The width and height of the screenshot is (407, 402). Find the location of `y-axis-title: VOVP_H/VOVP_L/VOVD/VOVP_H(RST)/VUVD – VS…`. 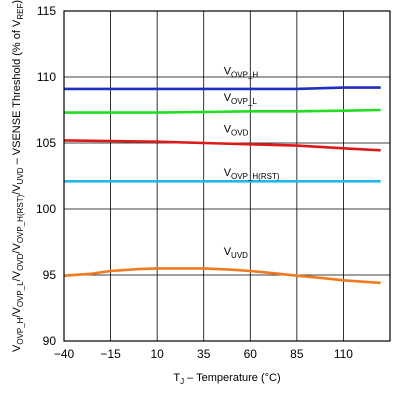

y-axis-title: VOVP_H/VOVP_L/VOVD/VOVP_H(RST)/VUVD – VS… is located at coordinates (18, 176).